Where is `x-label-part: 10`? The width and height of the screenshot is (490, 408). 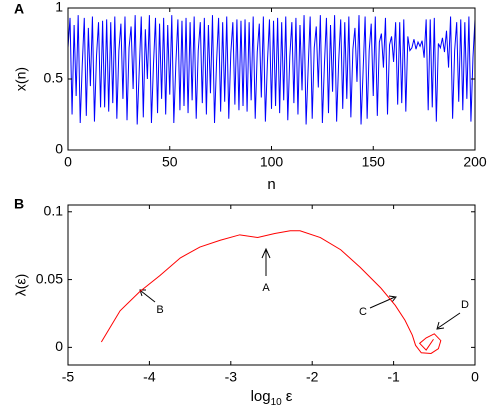
x-label-part: 10 is located at coordinates (277, 402).